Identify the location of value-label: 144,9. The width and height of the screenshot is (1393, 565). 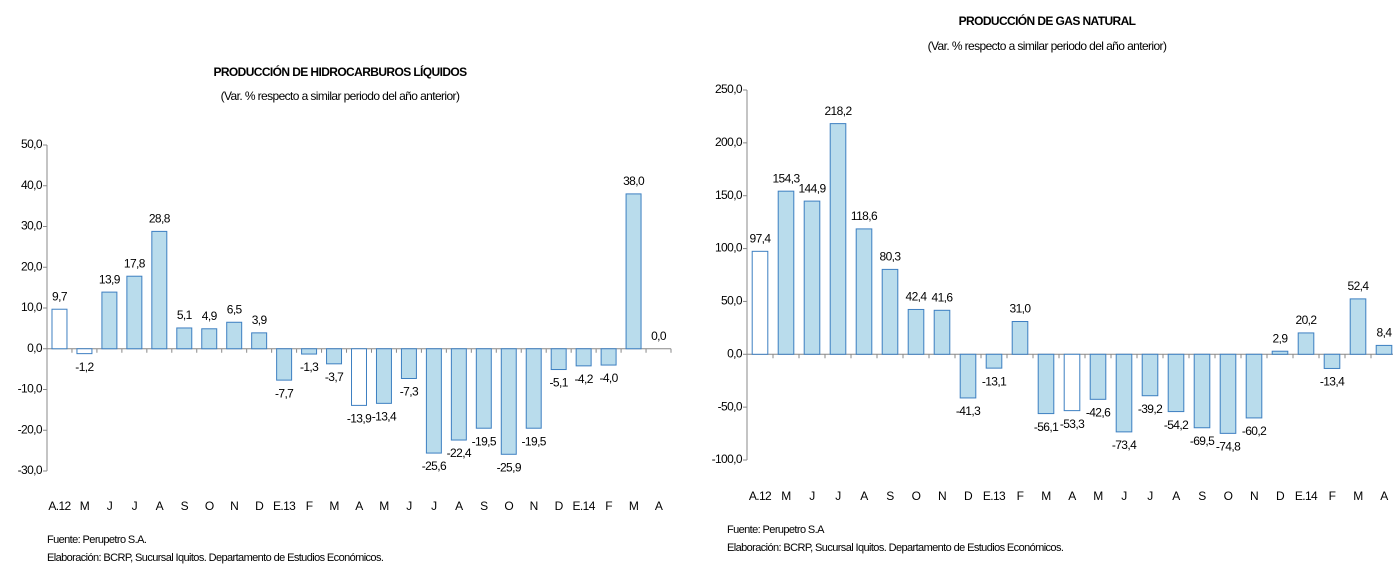
(812, 188).